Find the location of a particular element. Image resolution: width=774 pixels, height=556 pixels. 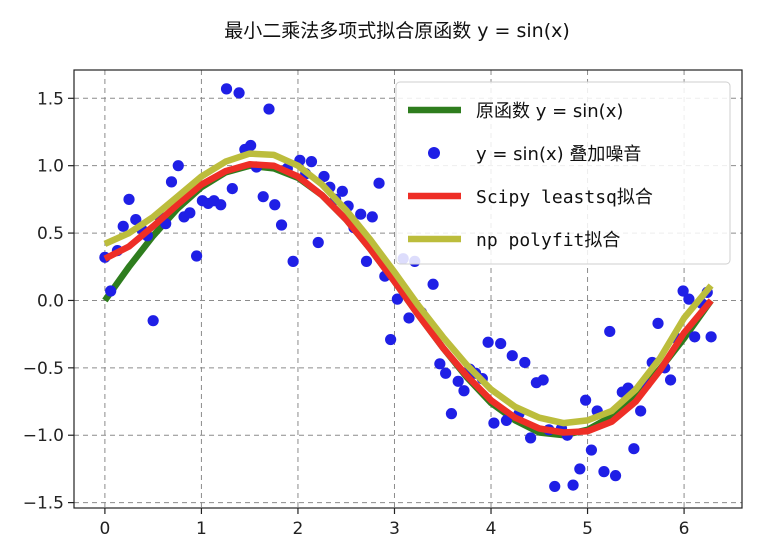

legend-label: 原函数 y = sin(x) is located at coordinates (549, 111).